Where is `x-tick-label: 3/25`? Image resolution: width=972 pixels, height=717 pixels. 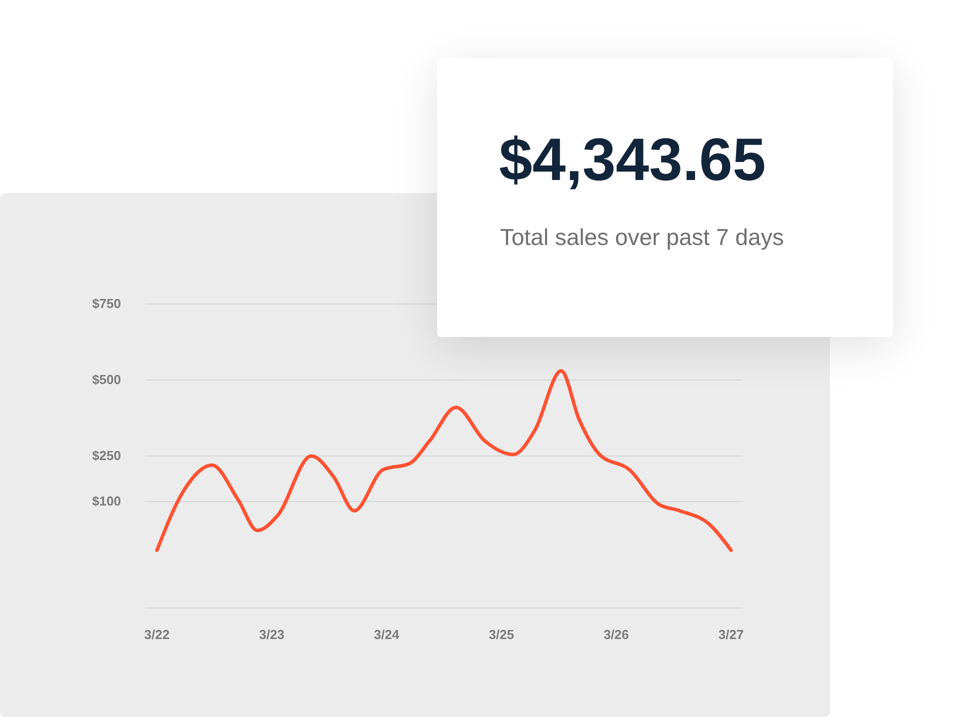 x-tick-label: 3/25 is located at coordinates (501, 634).